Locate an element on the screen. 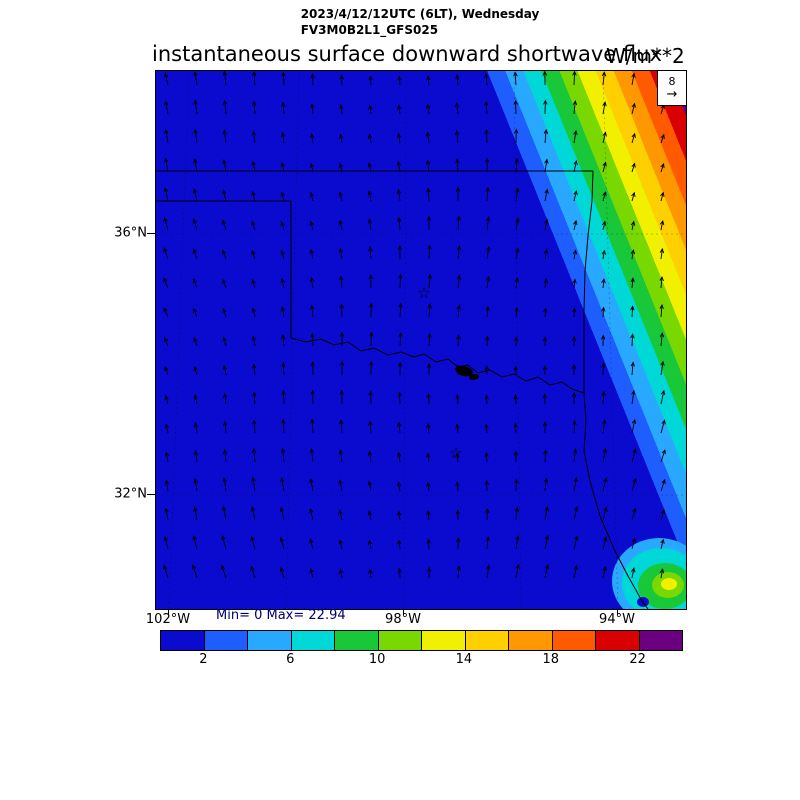 This screenshot has width=800, height=800. colorbar-tick-label: 10 is located at coordinates (377, 659).